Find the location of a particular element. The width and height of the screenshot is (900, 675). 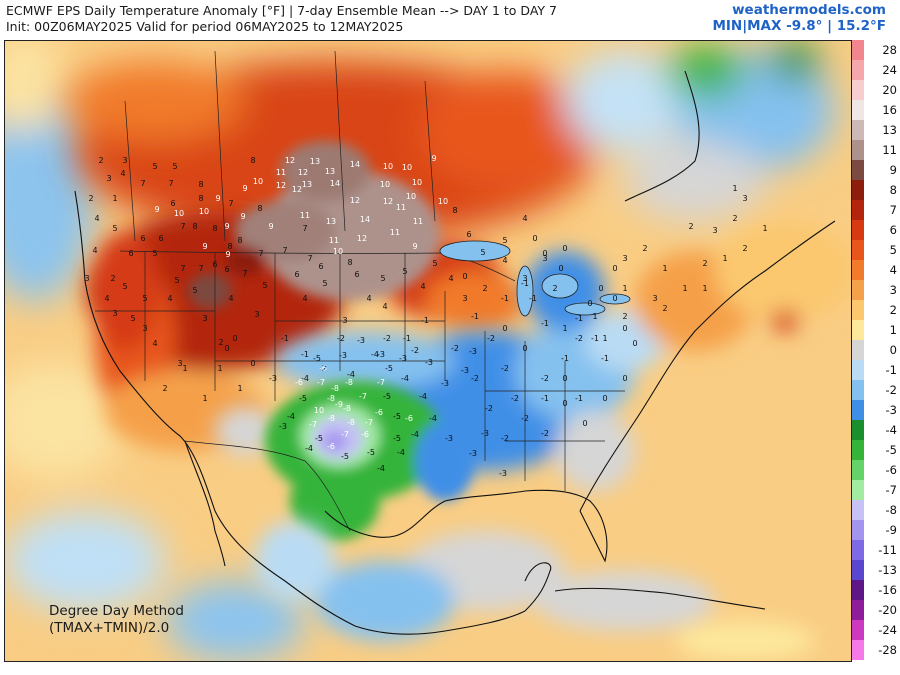

anomaly-value-label: 14 is located at coordinates (365, 219).